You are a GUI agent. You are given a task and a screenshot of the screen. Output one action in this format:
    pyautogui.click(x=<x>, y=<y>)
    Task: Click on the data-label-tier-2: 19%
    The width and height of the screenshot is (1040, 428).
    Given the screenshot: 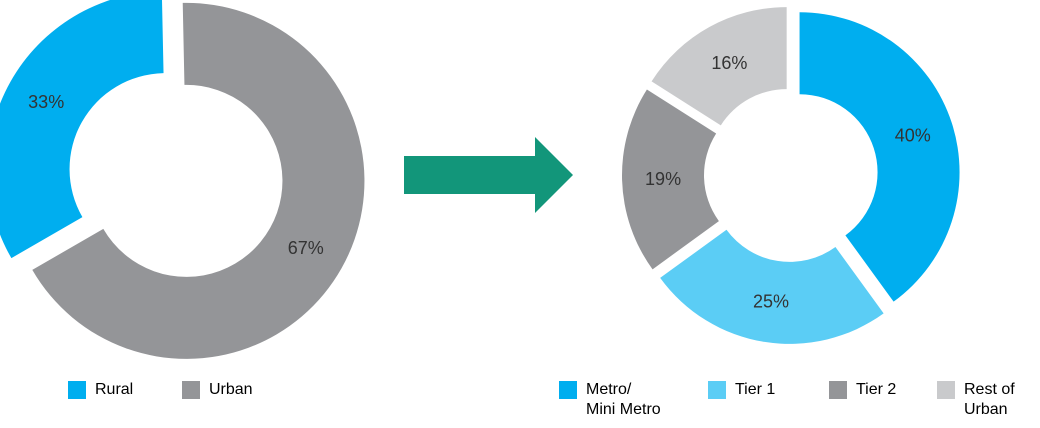 What is the action you would take?
    pyautogui.click(x=663, y=179)
    